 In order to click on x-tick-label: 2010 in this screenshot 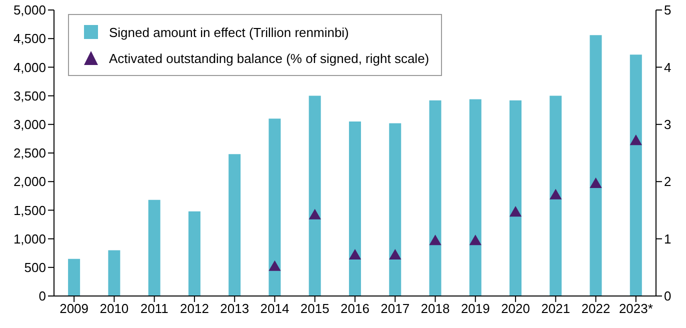, I will do `click(114, 308)`.